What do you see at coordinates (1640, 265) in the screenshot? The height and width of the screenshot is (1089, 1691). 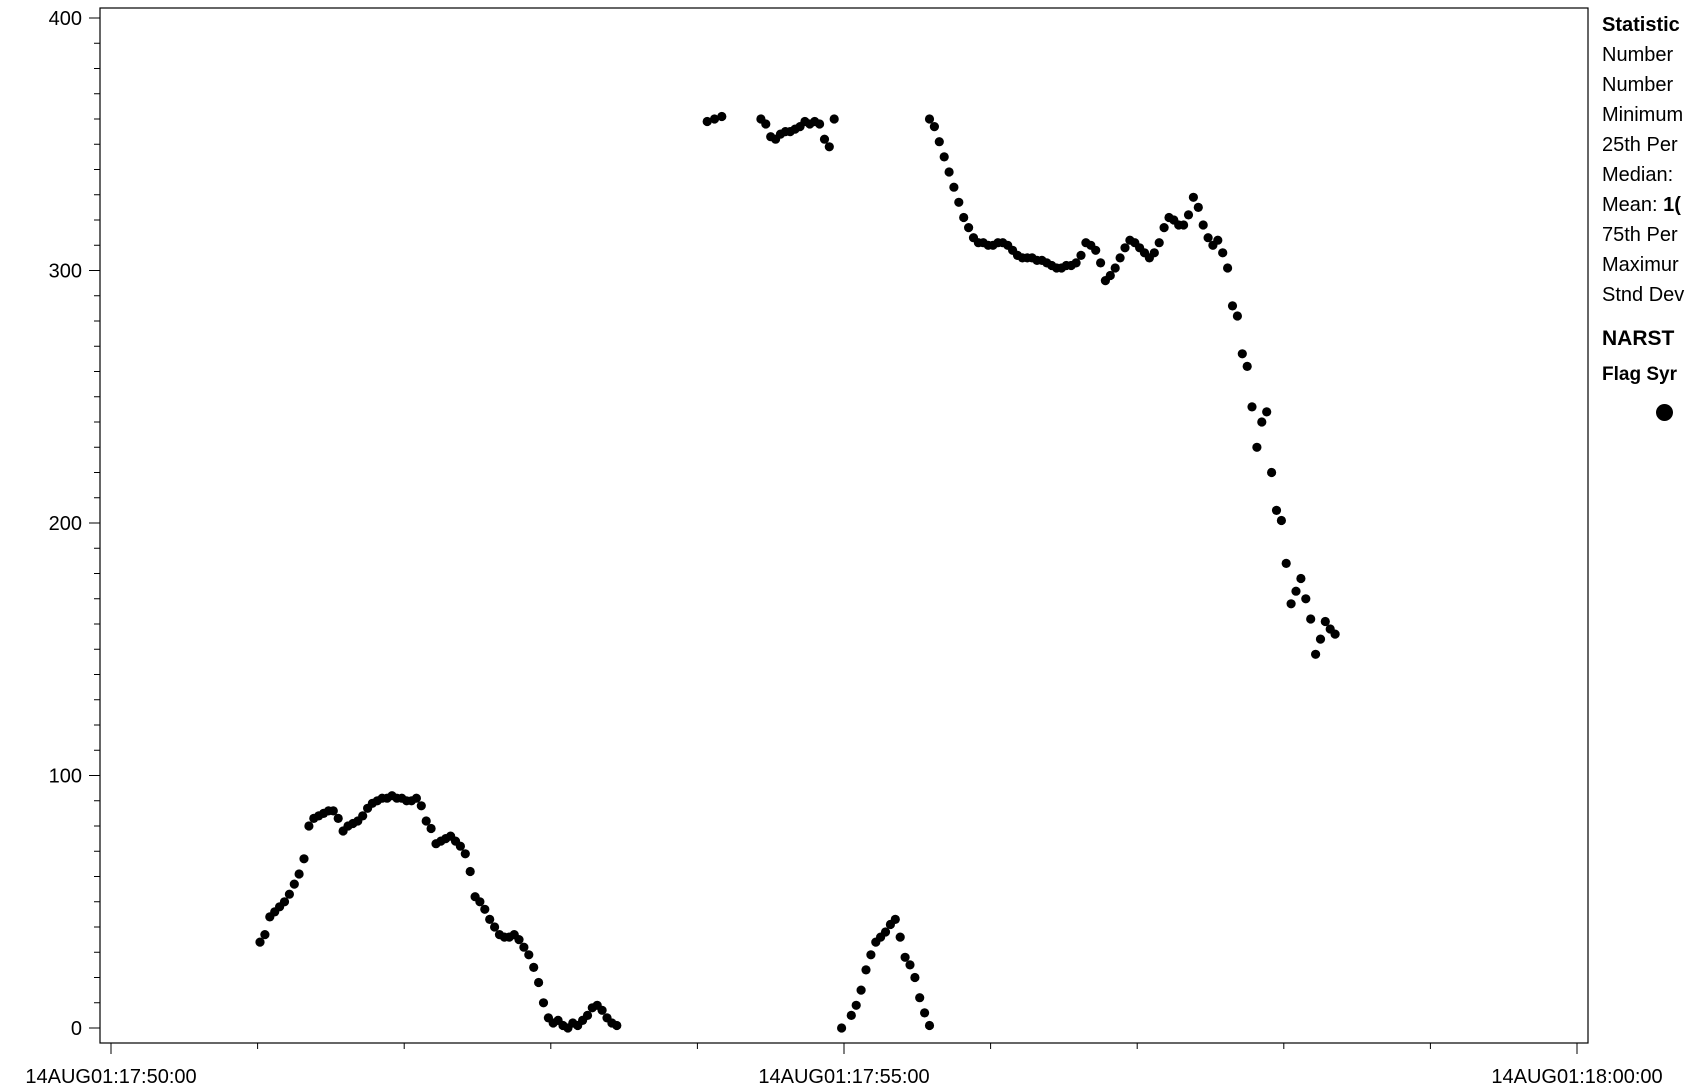 I see `statistic-label: Maximur` at bounding box center [1640, 265].